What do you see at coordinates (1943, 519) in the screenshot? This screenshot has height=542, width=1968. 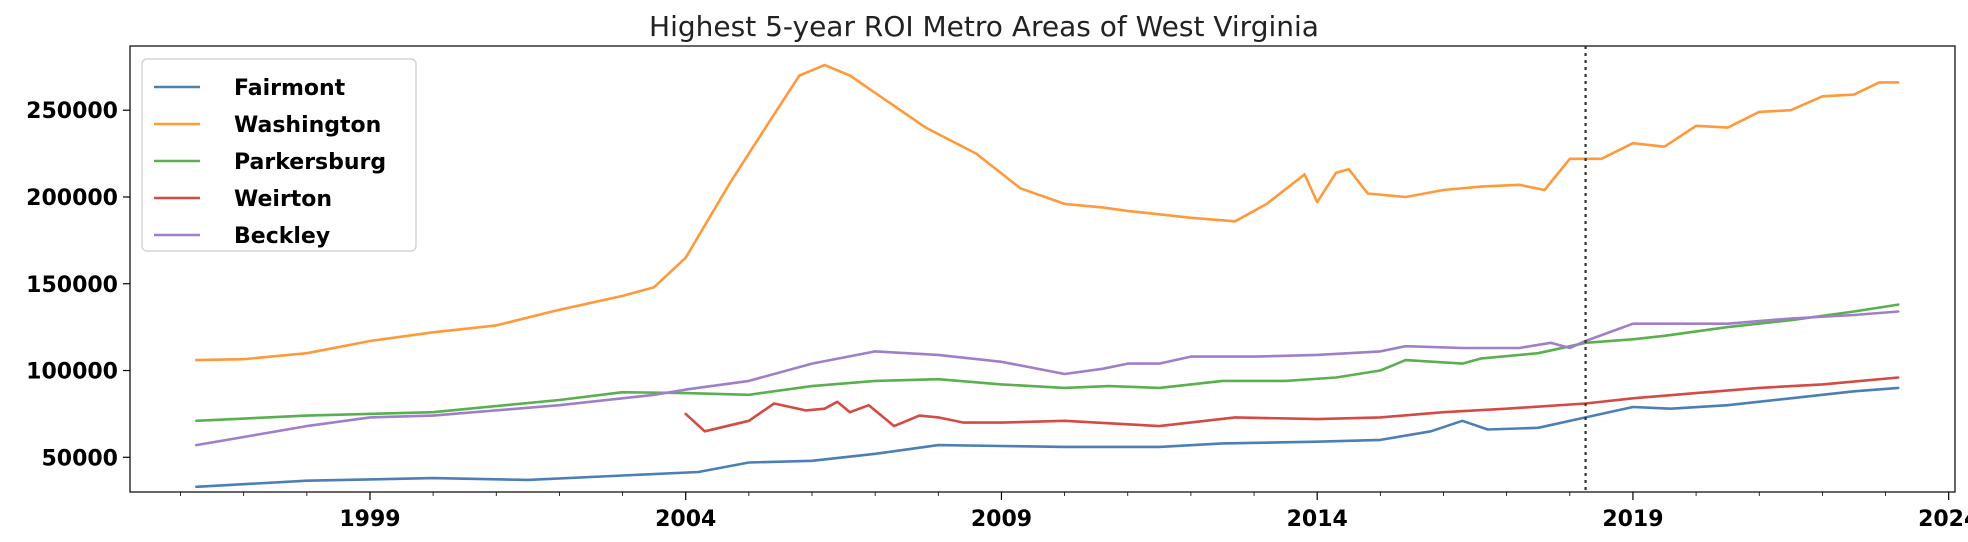 I see `x-tick-label: 2024` at bounding box center [1943, 519].